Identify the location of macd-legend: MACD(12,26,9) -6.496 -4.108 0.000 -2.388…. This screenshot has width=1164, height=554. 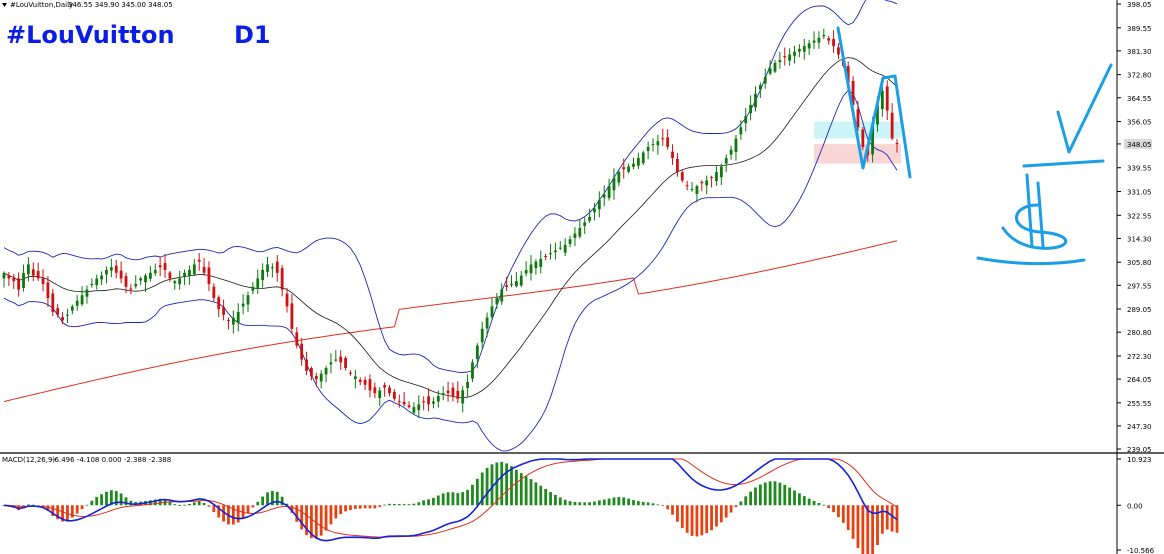
(86, 460).